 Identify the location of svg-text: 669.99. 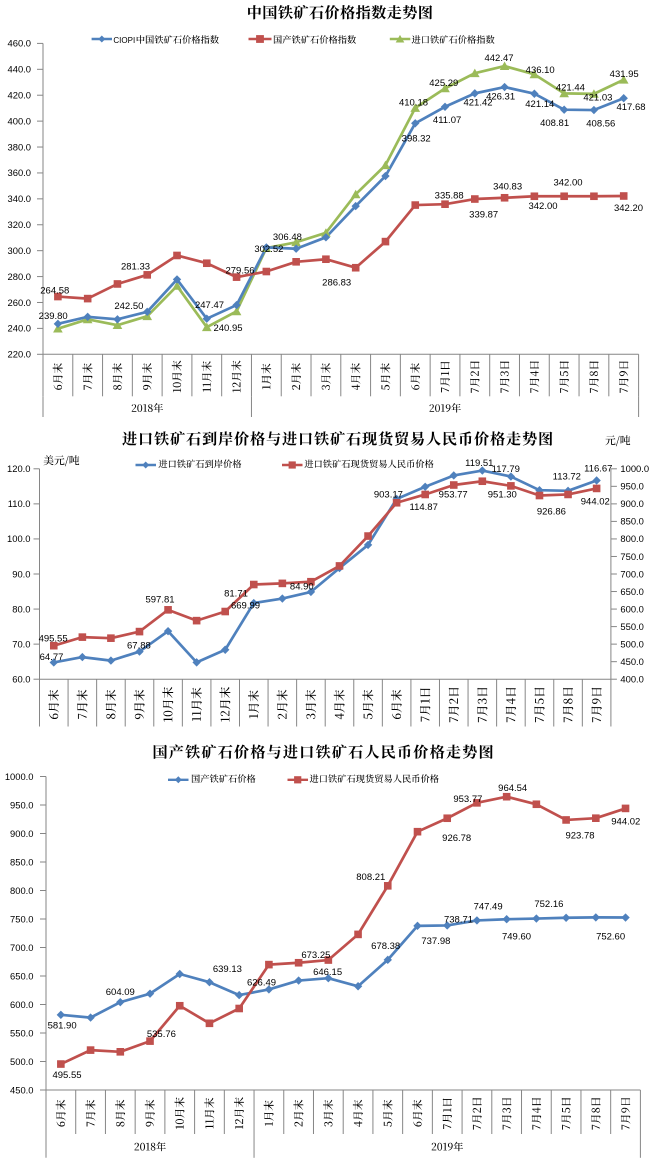
(245, 605).